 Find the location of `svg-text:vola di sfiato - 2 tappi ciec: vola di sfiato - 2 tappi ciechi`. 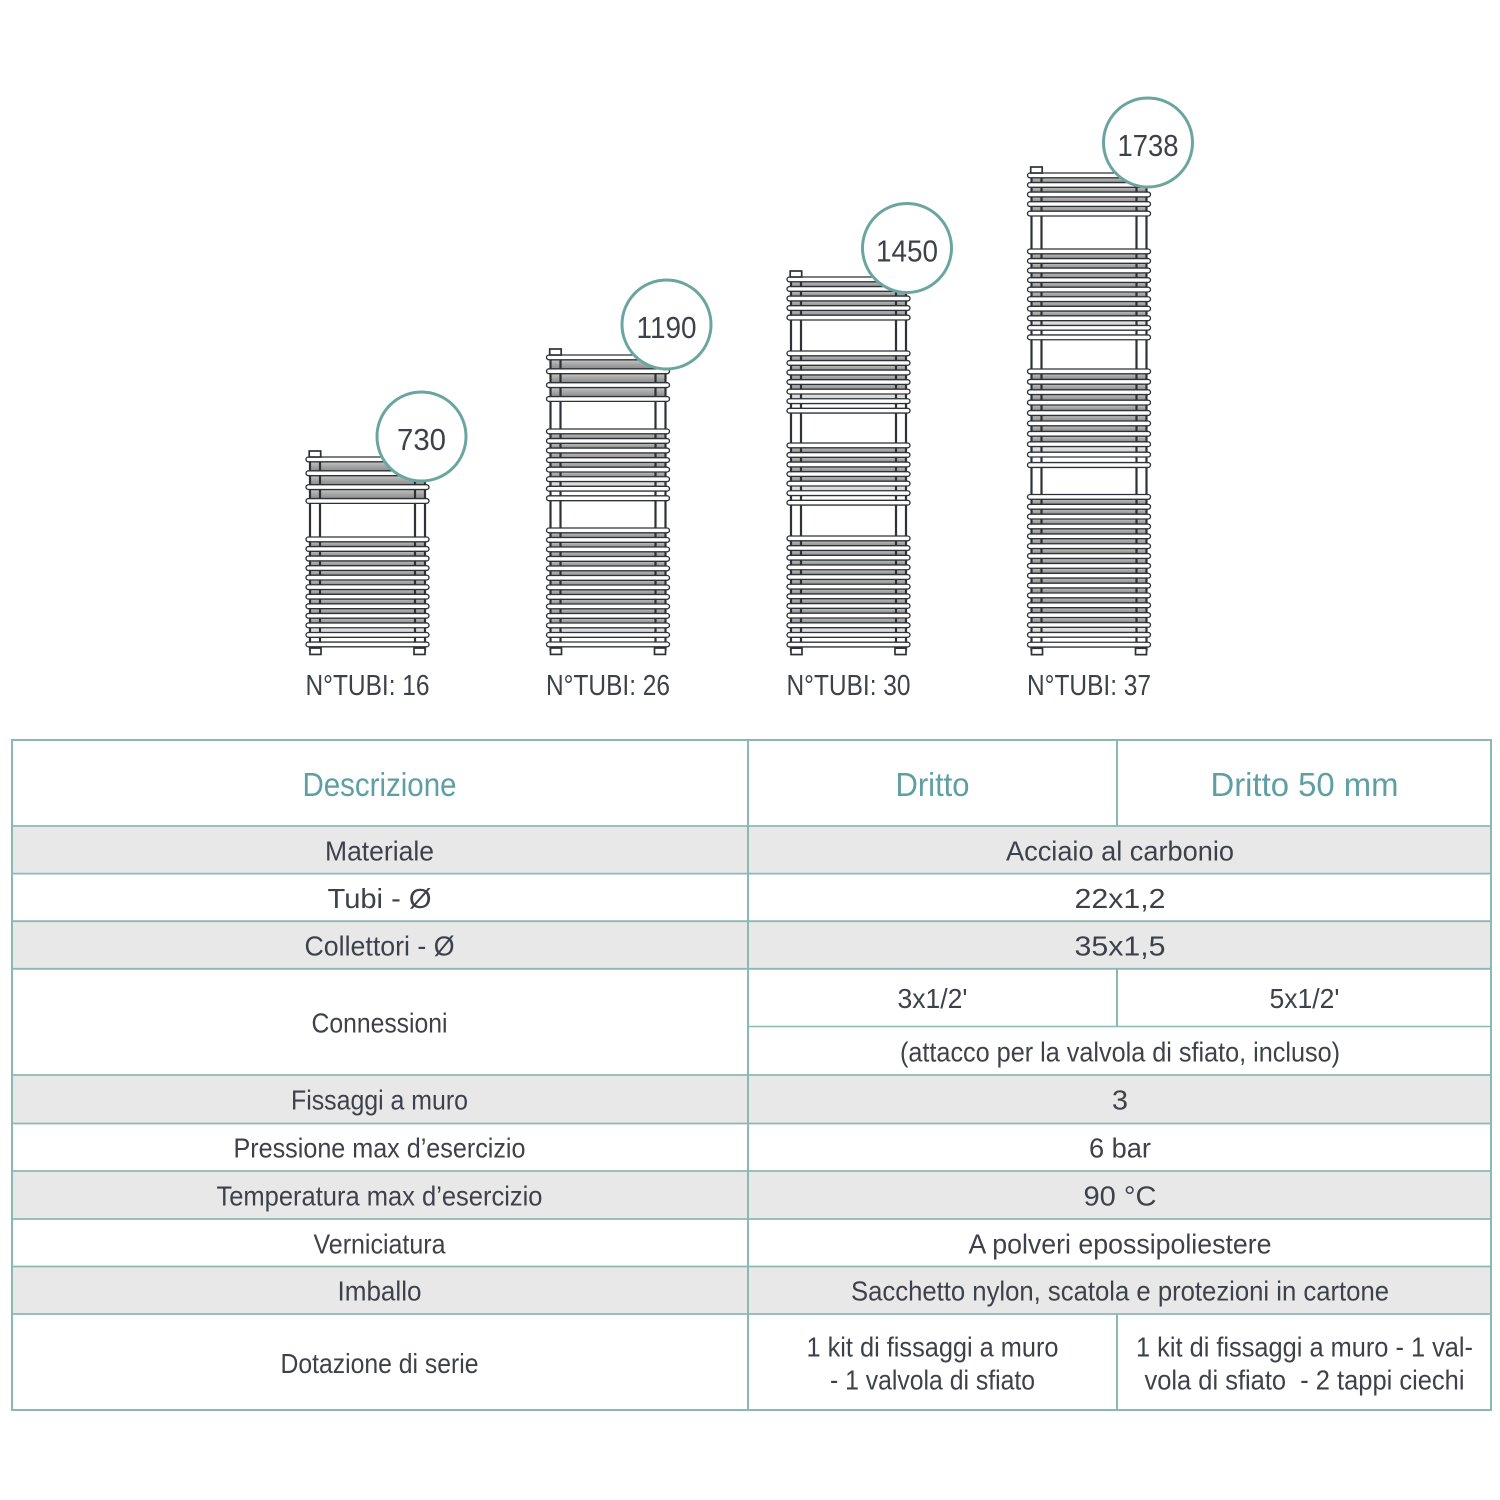

svg-text:vola di sfiato - 2 tappi ciec: vola di sfiato - 2 tappi ciechi is located at coordinates (1305, 1380).